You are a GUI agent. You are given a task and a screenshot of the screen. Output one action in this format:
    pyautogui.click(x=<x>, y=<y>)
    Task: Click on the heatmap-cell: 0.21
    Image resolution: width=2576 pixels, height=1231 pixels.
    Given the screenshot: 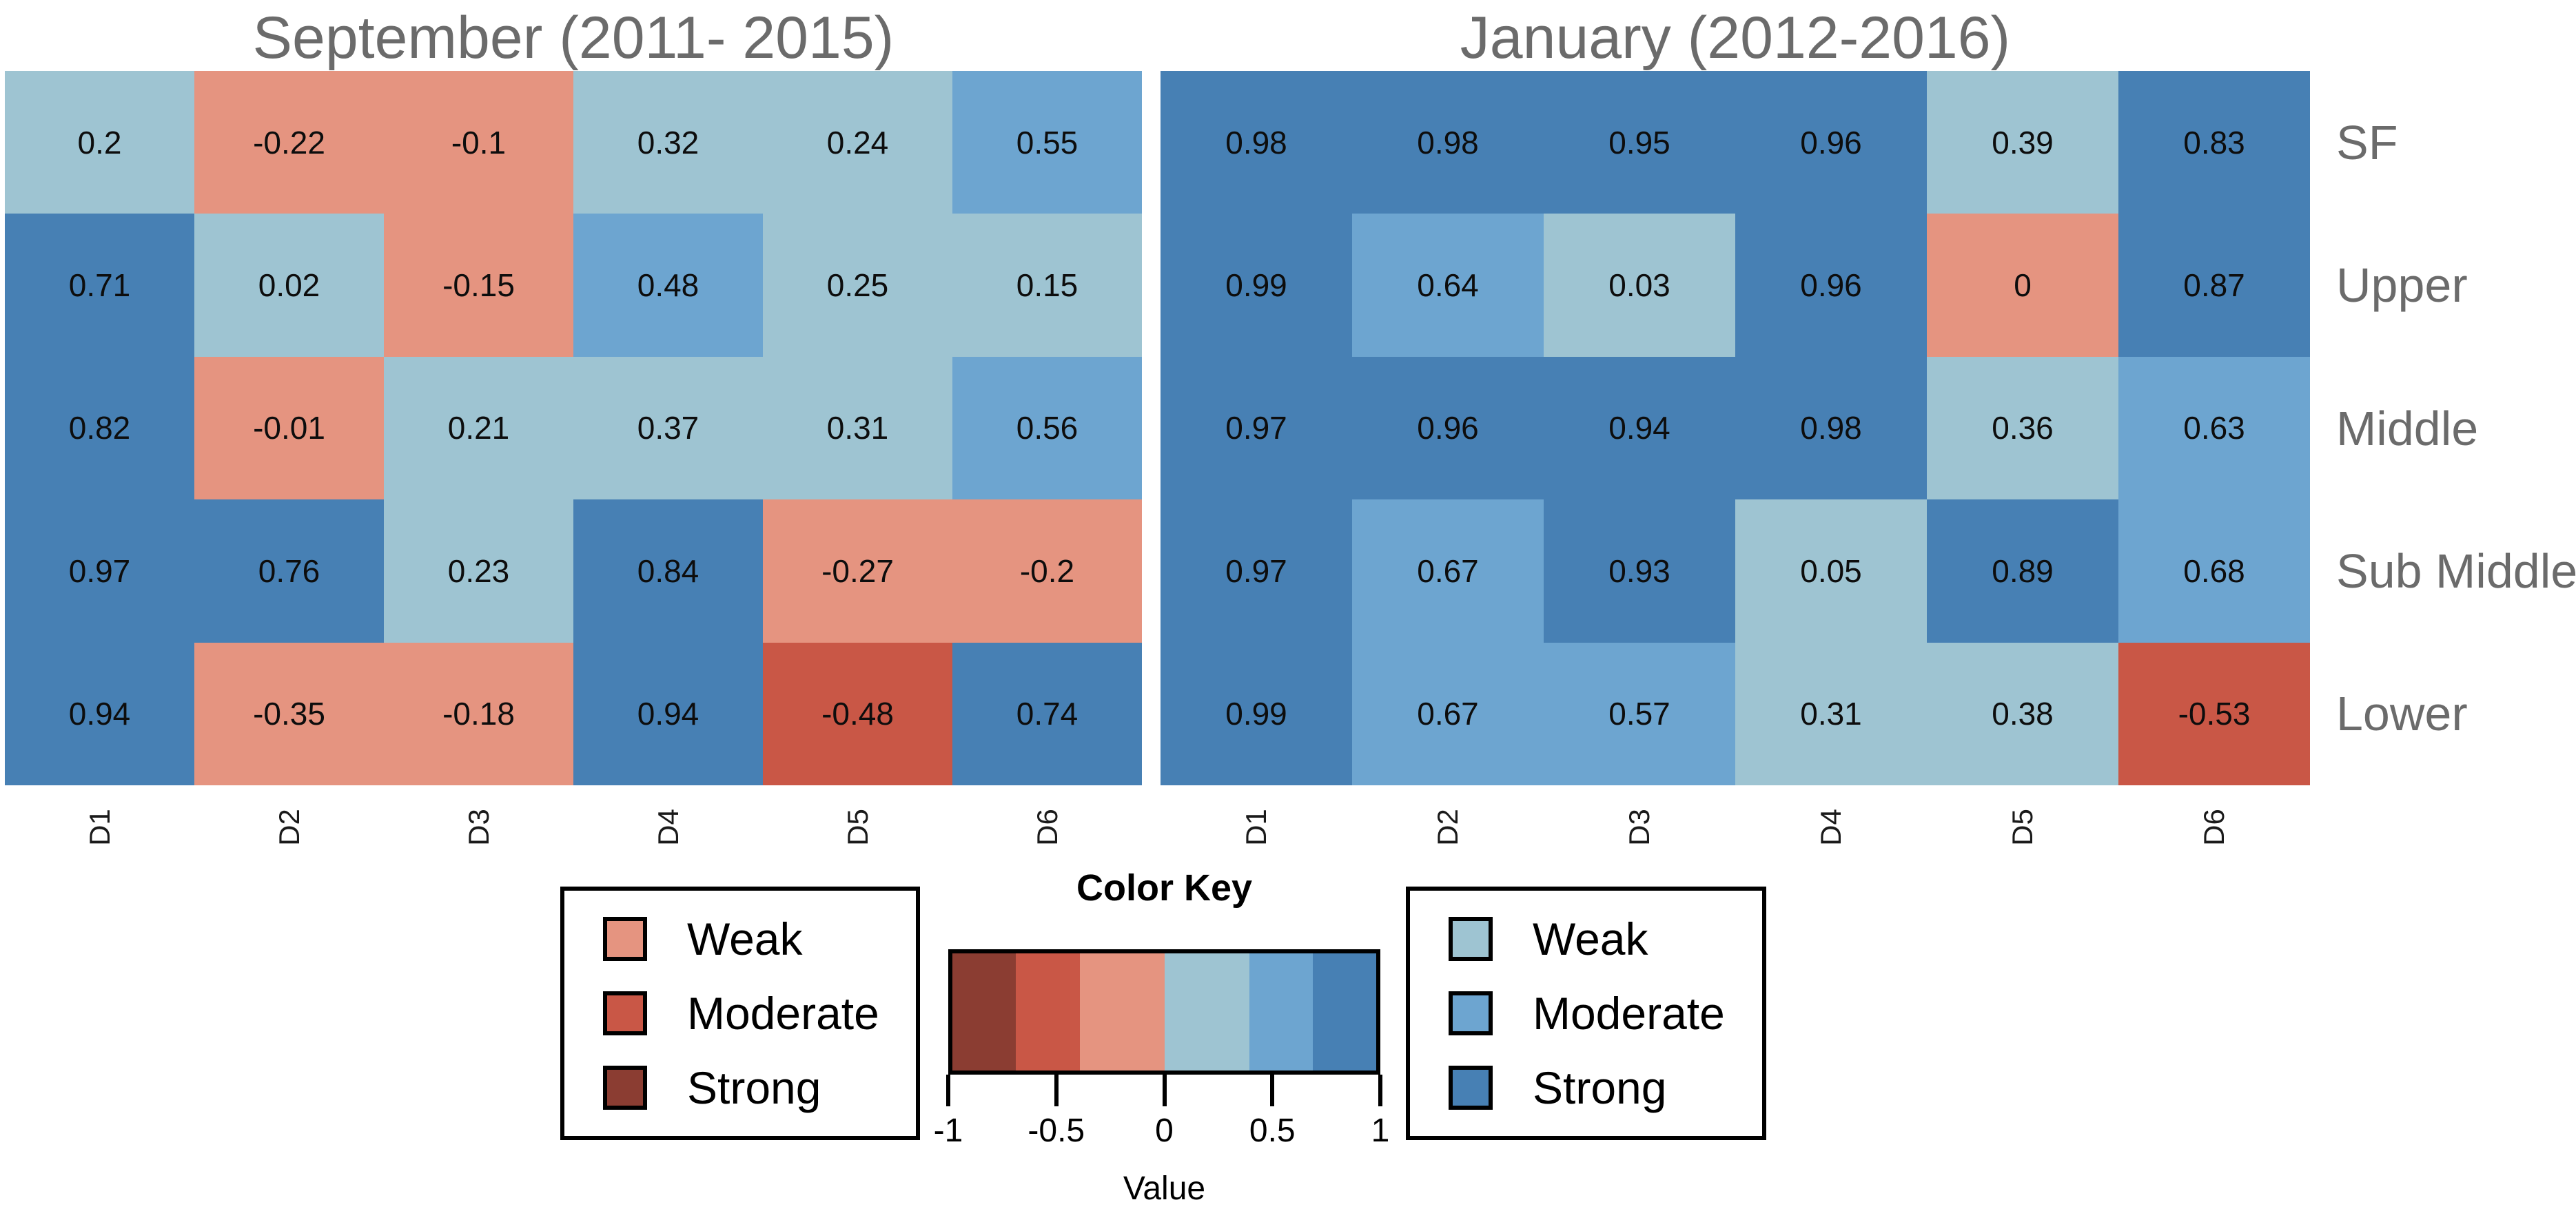 What is the action you would take?
    pyautogui.click(x=478, y=428)
    